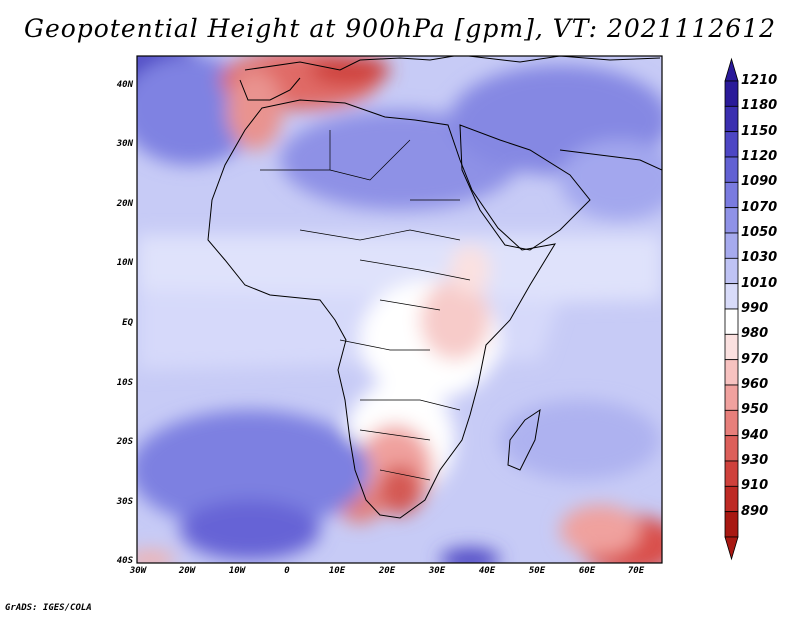  I want to click on colorbar-label: 940, so click(755, 435).